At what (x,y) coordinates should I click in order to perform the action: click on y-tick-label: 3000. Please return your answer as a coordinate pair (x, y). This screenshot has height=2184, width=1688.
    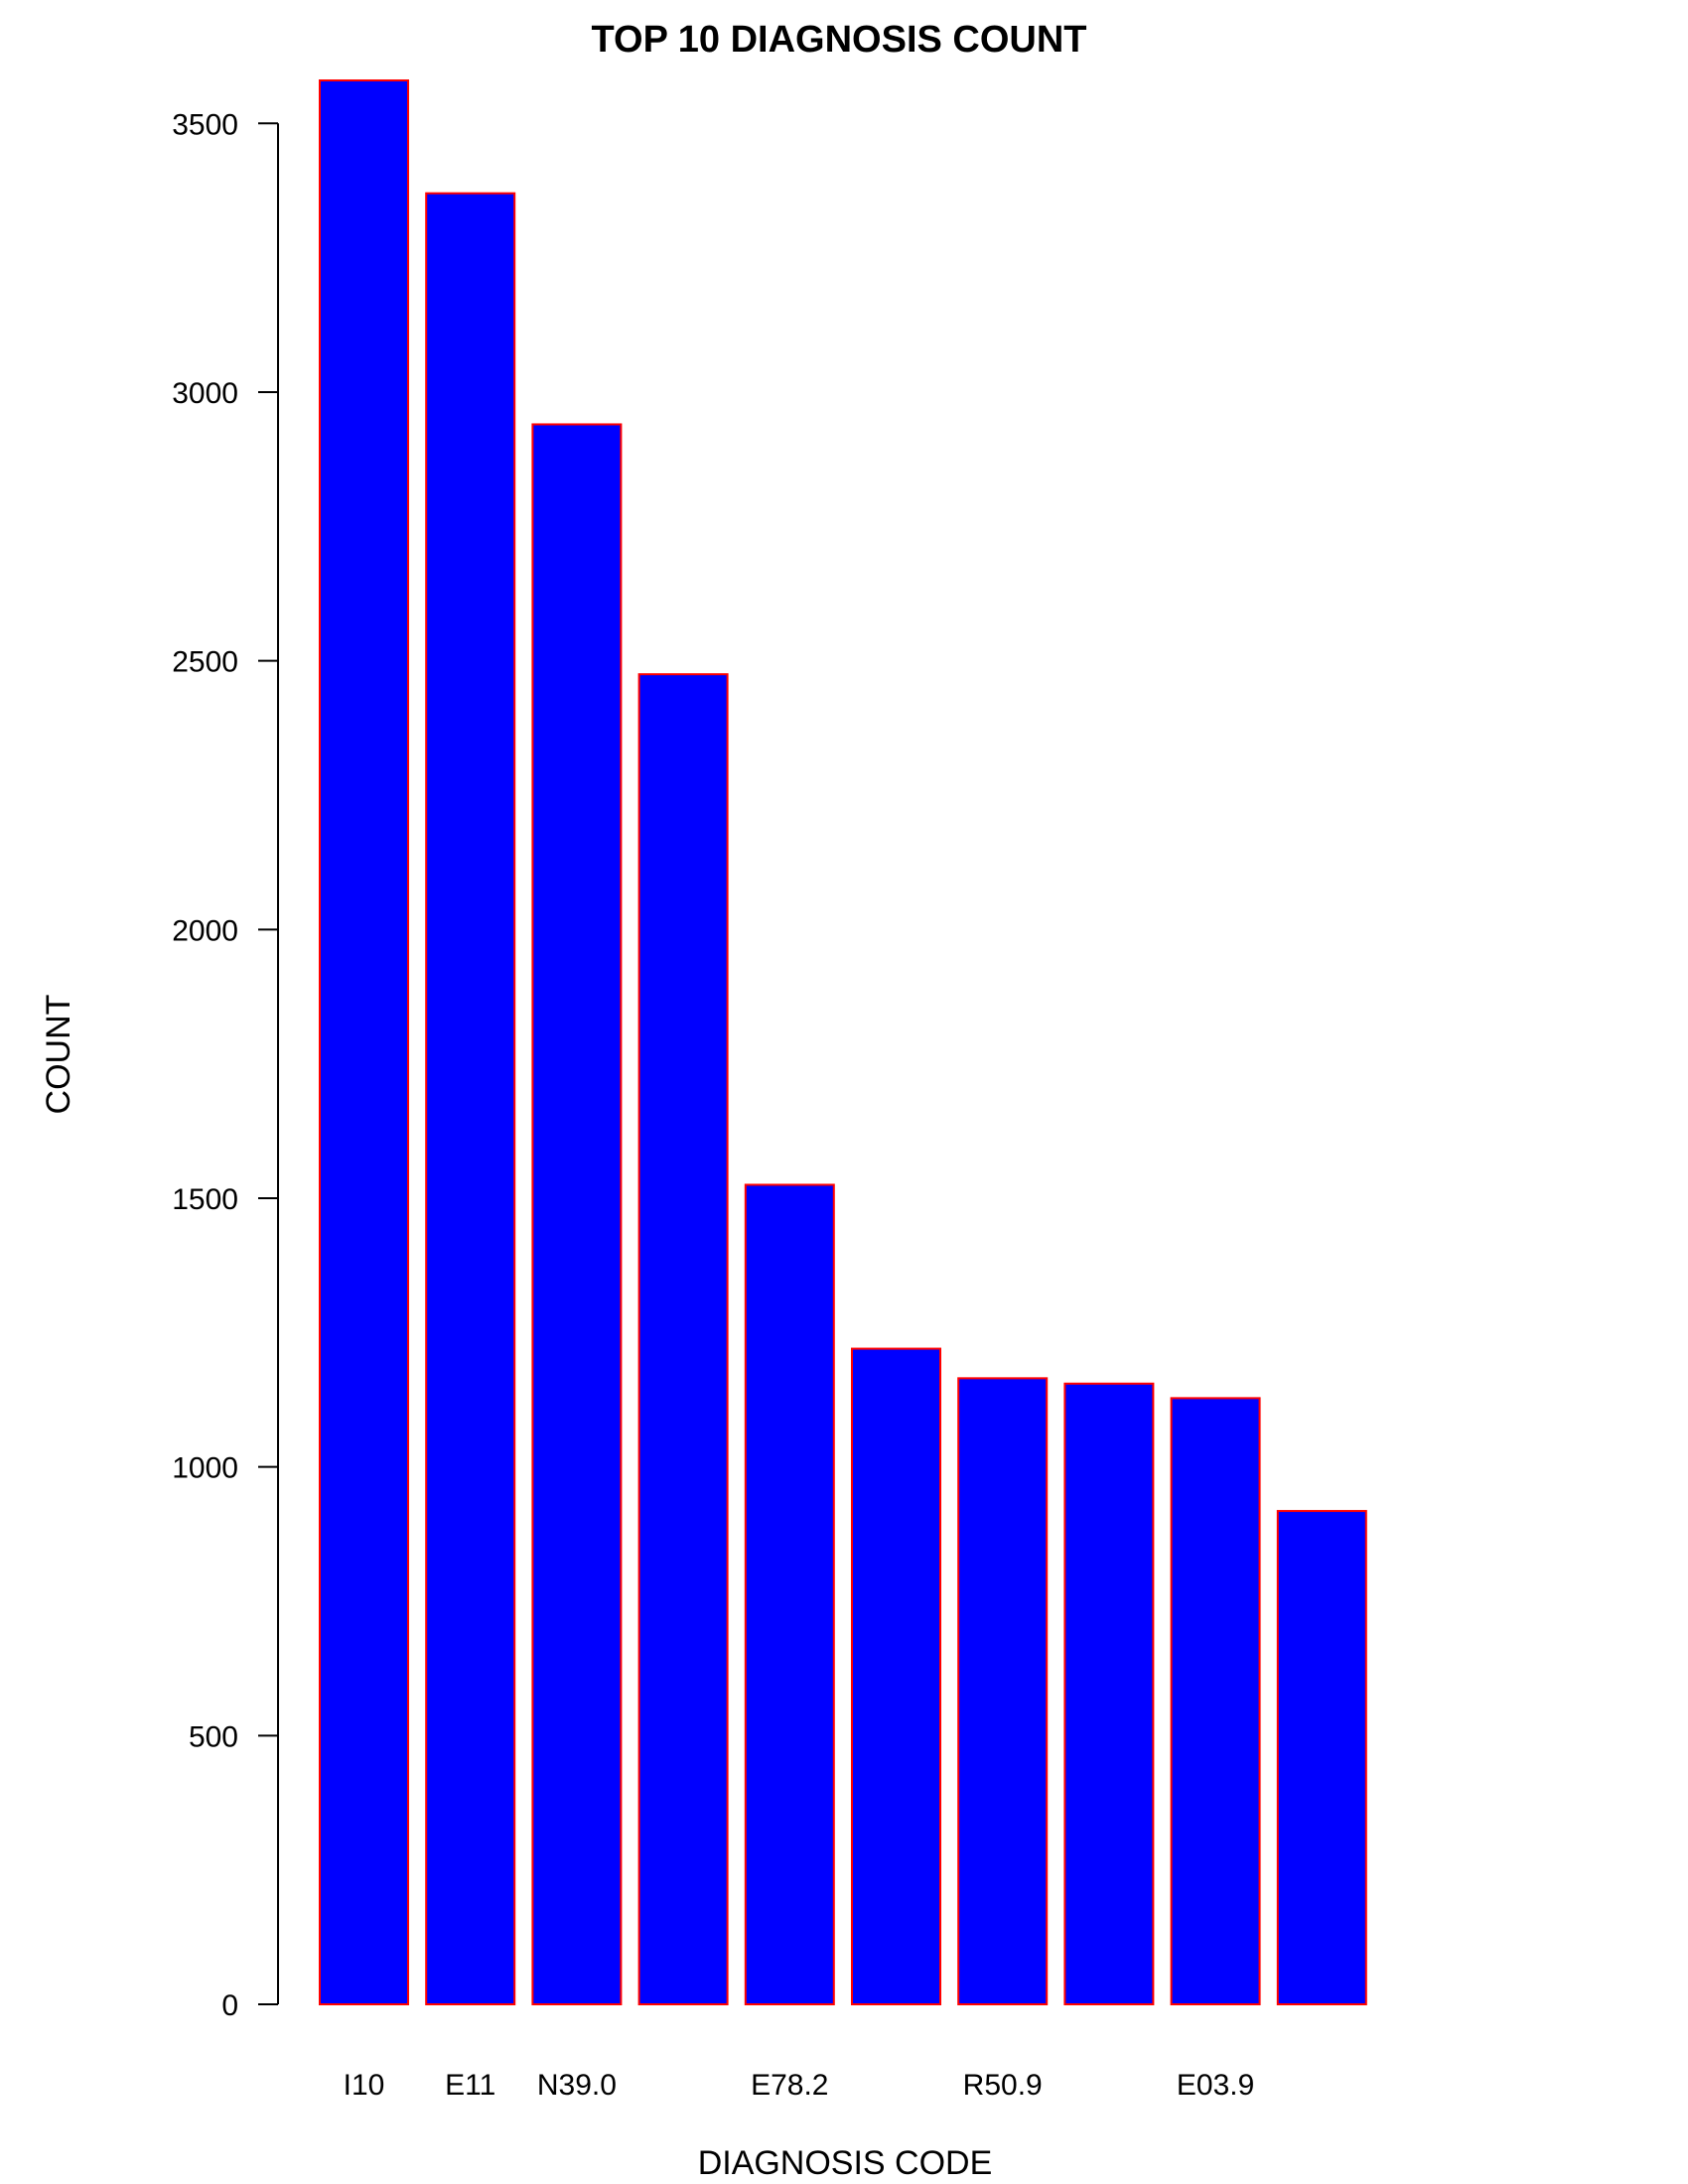
    Looking at the image, I should click on (205, 393).